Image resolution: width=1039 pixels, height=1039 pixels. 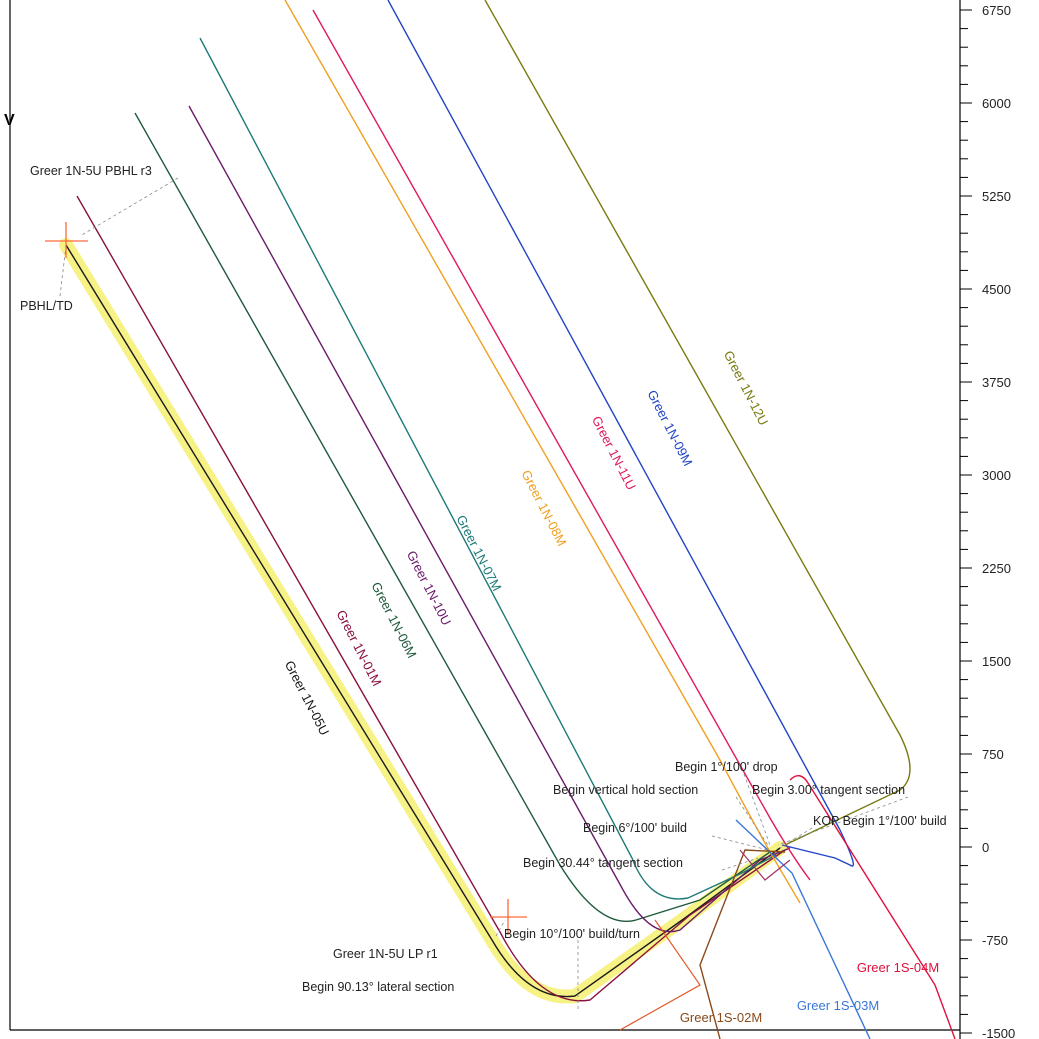 I want to click on y-tick-label: 5250, so click(x=996, y=196).